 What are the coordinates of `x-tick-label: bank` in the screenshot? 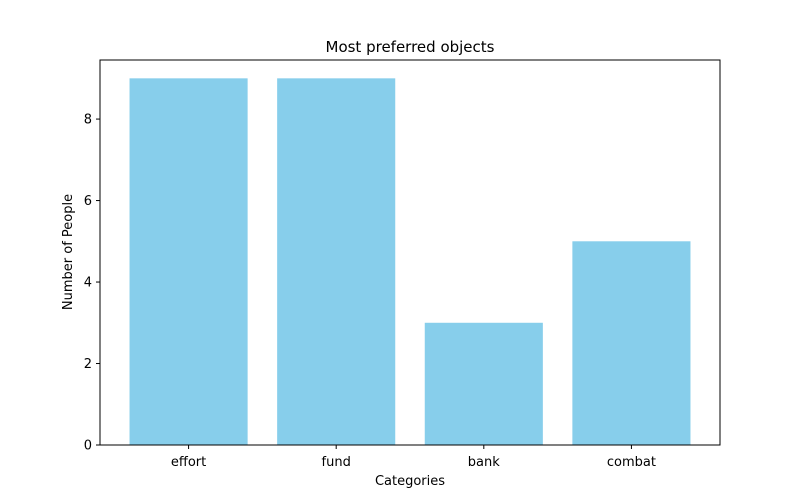 It's located at (484, 462).